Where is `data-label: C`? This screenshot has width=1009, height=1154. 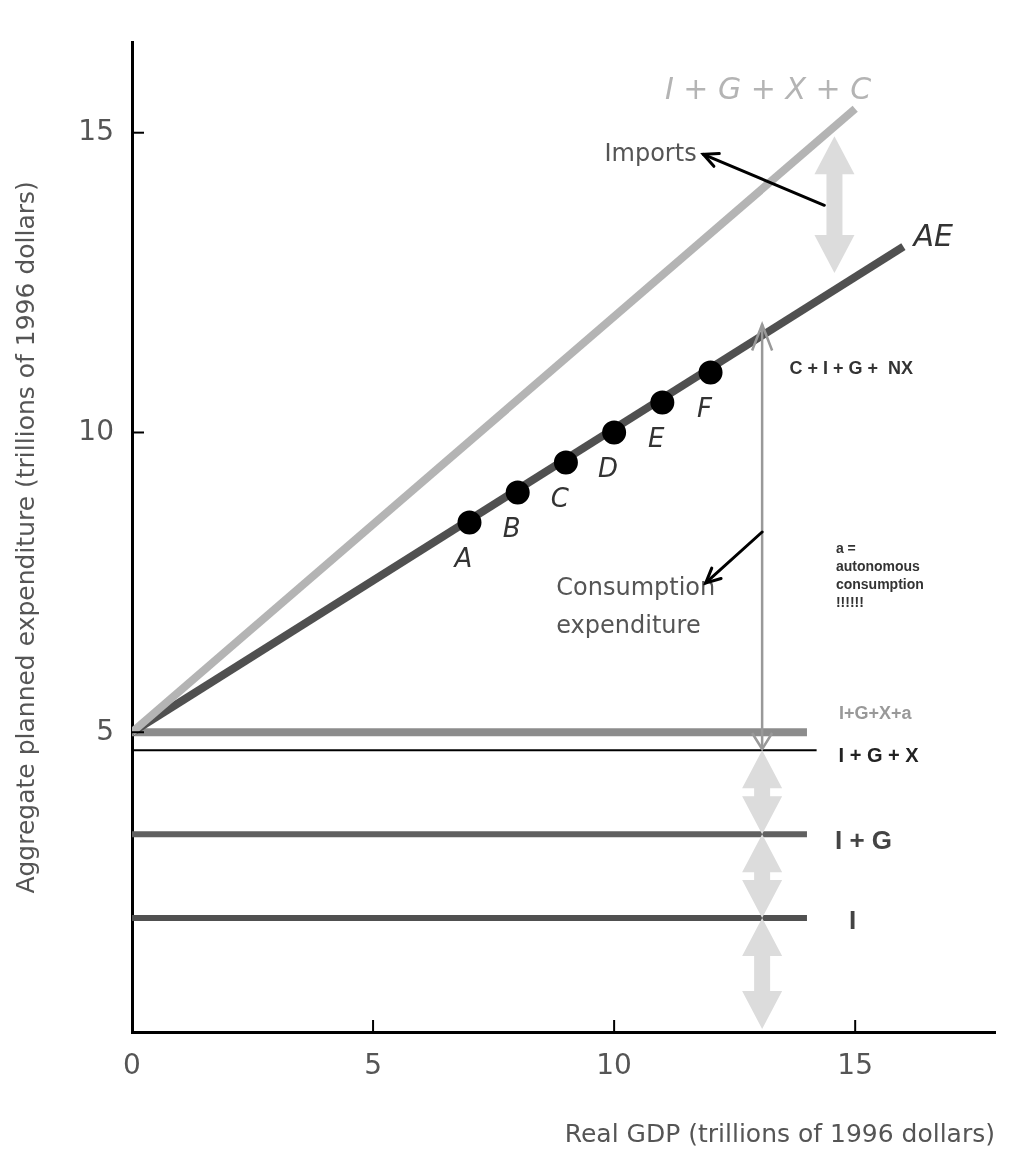 data-label: C is located at coordinates (560, 498).